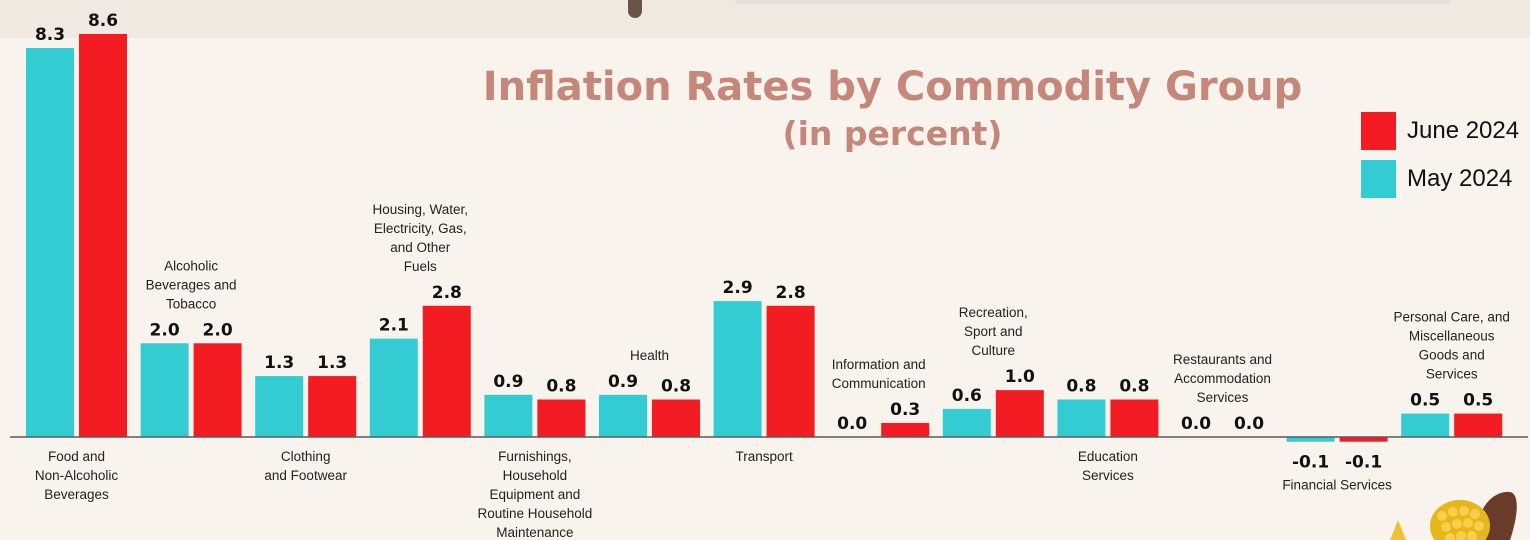 Image resolution: width=1530 pixels, height=540 pixels. I want to click on value-label-may-2024-restaurants-and-accommodation-services: 0.0, so click(1196, 424).